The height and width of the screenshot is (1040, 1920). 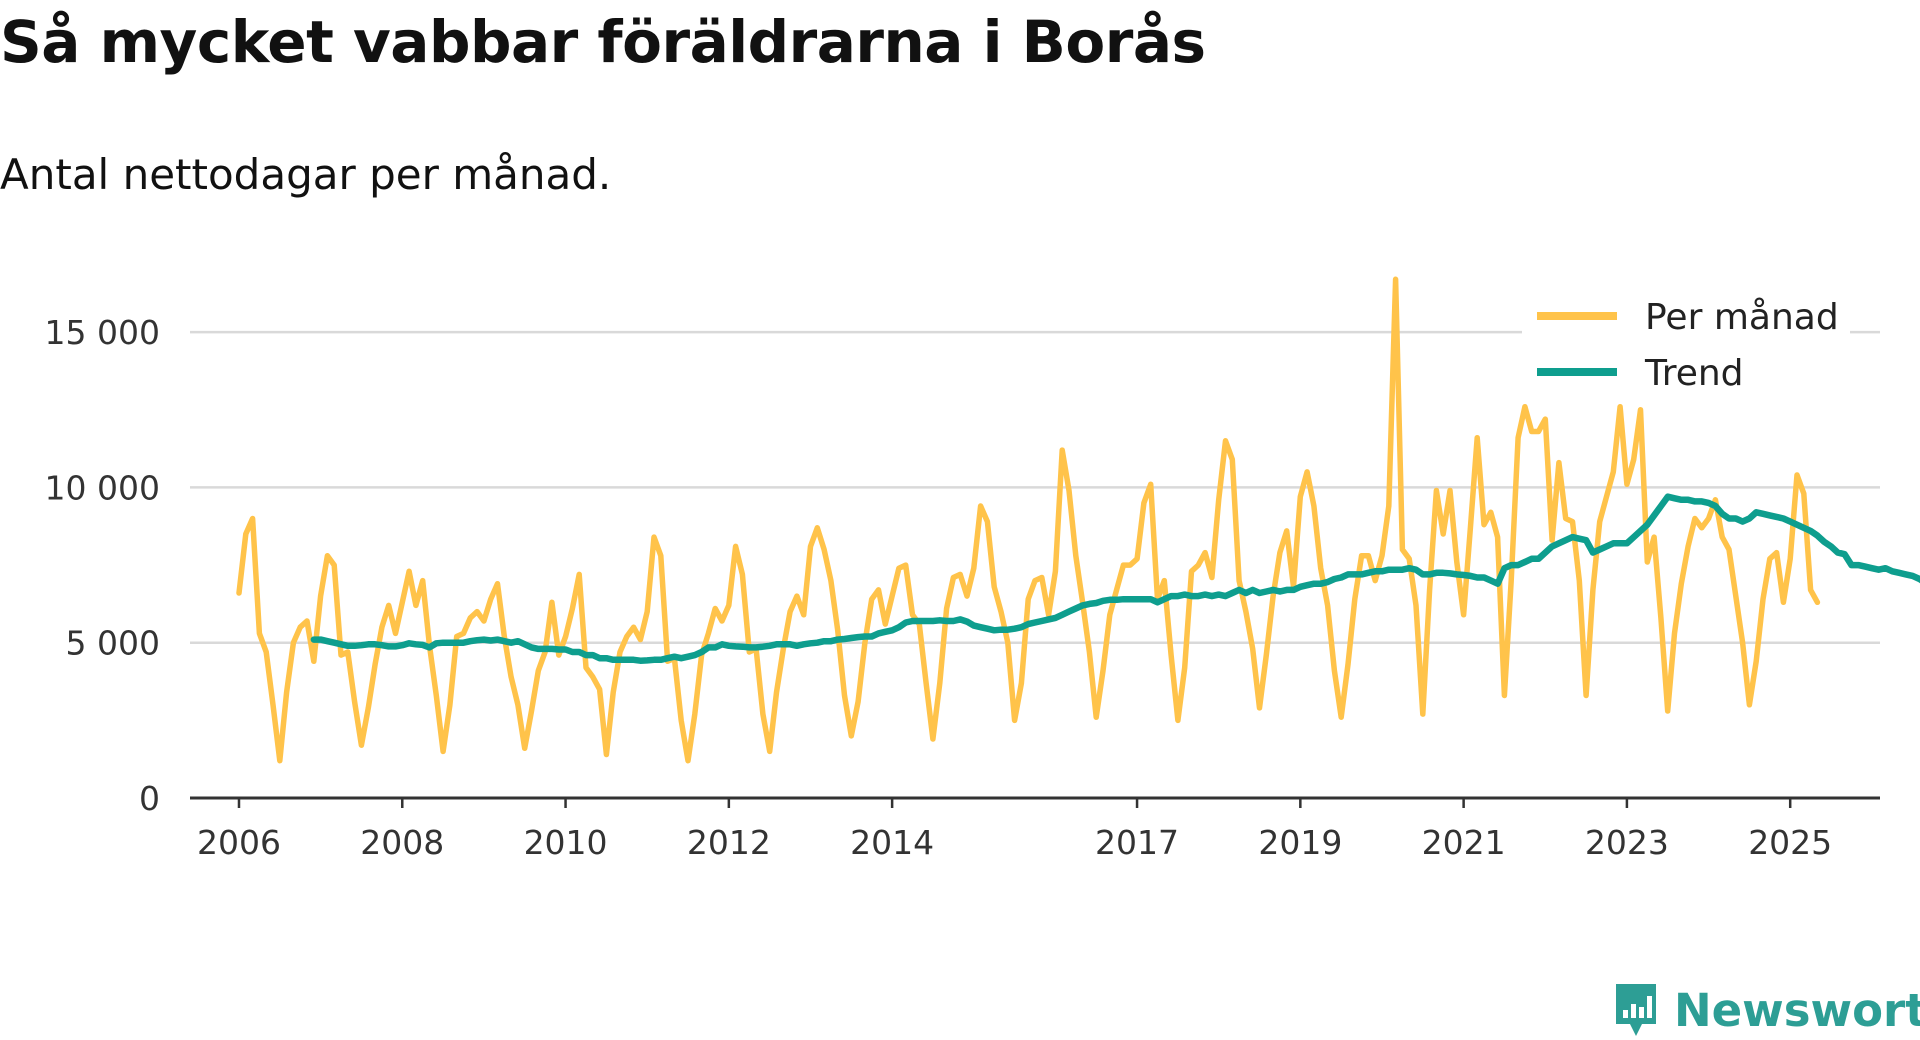 What do you see at coordinates (102, 565) in the screenshot?
I see `y-axis-tick-labels: 0 5 000 10 000 15 000` at bounding box center [102, 565].